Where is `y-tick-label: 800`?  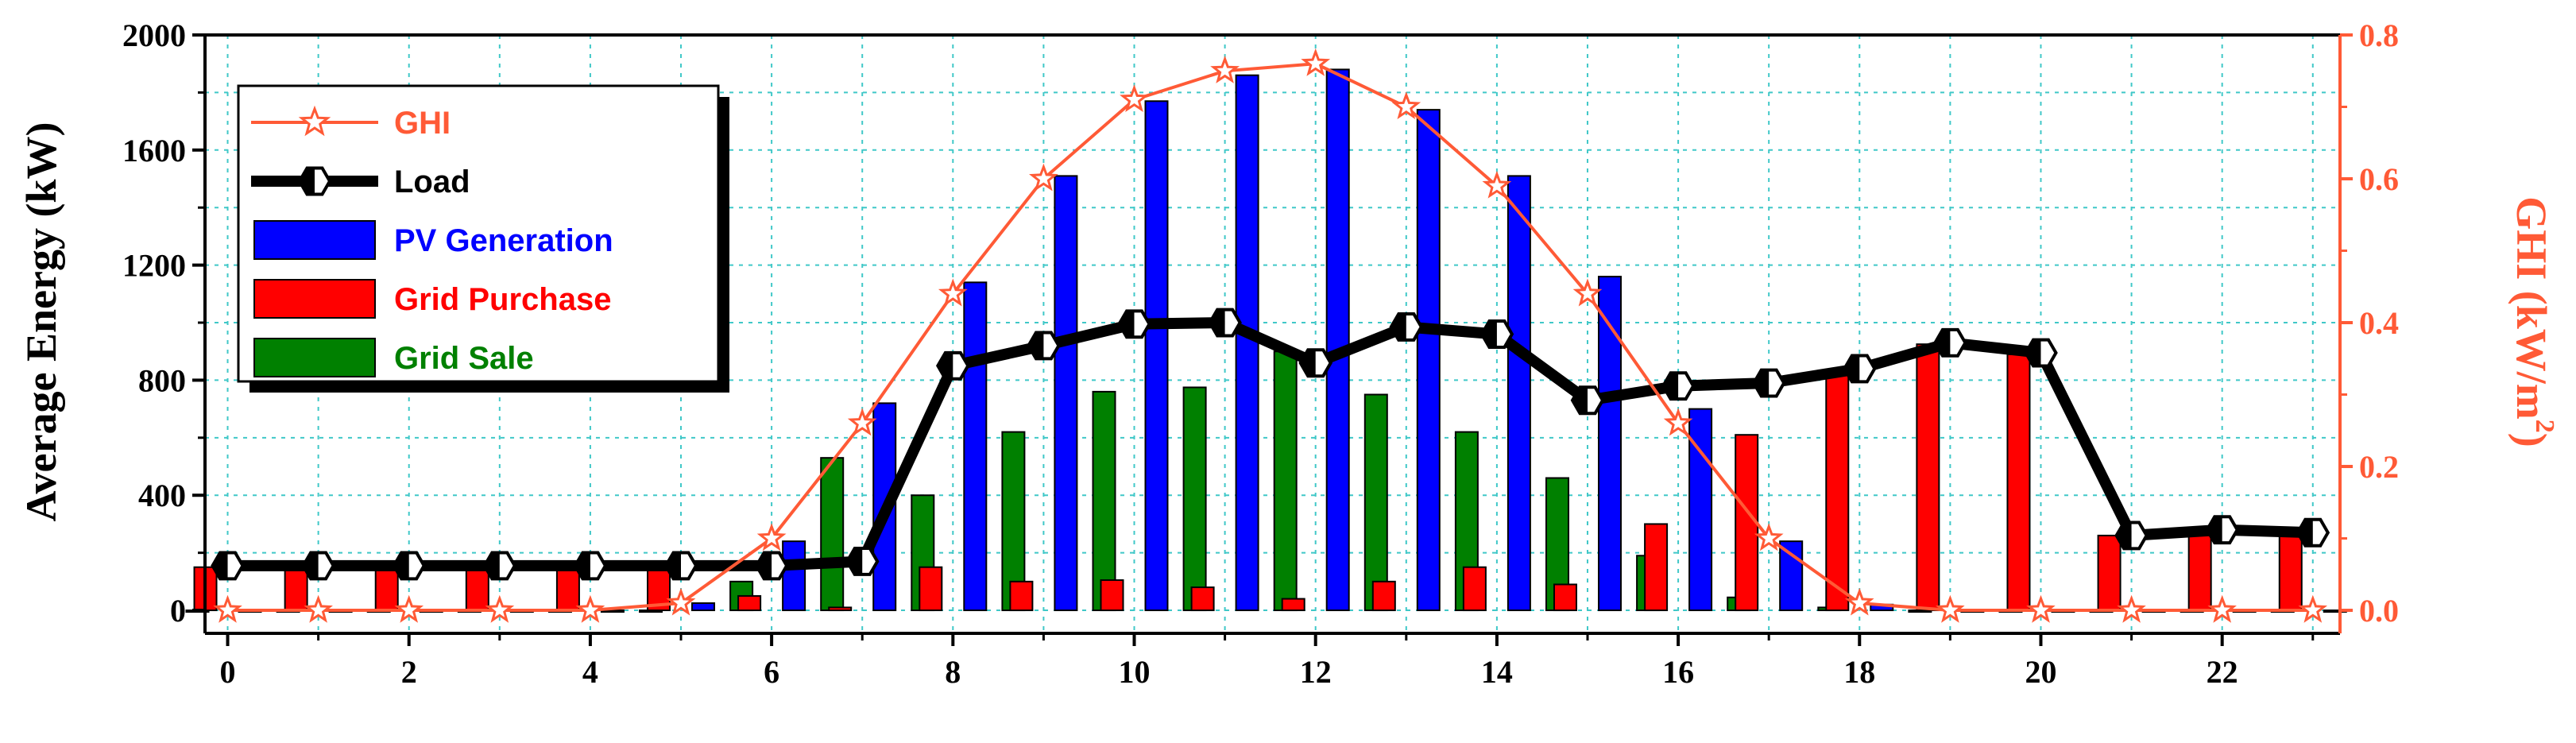 y-tick-label: 800 is located at coordinates (162, 380).